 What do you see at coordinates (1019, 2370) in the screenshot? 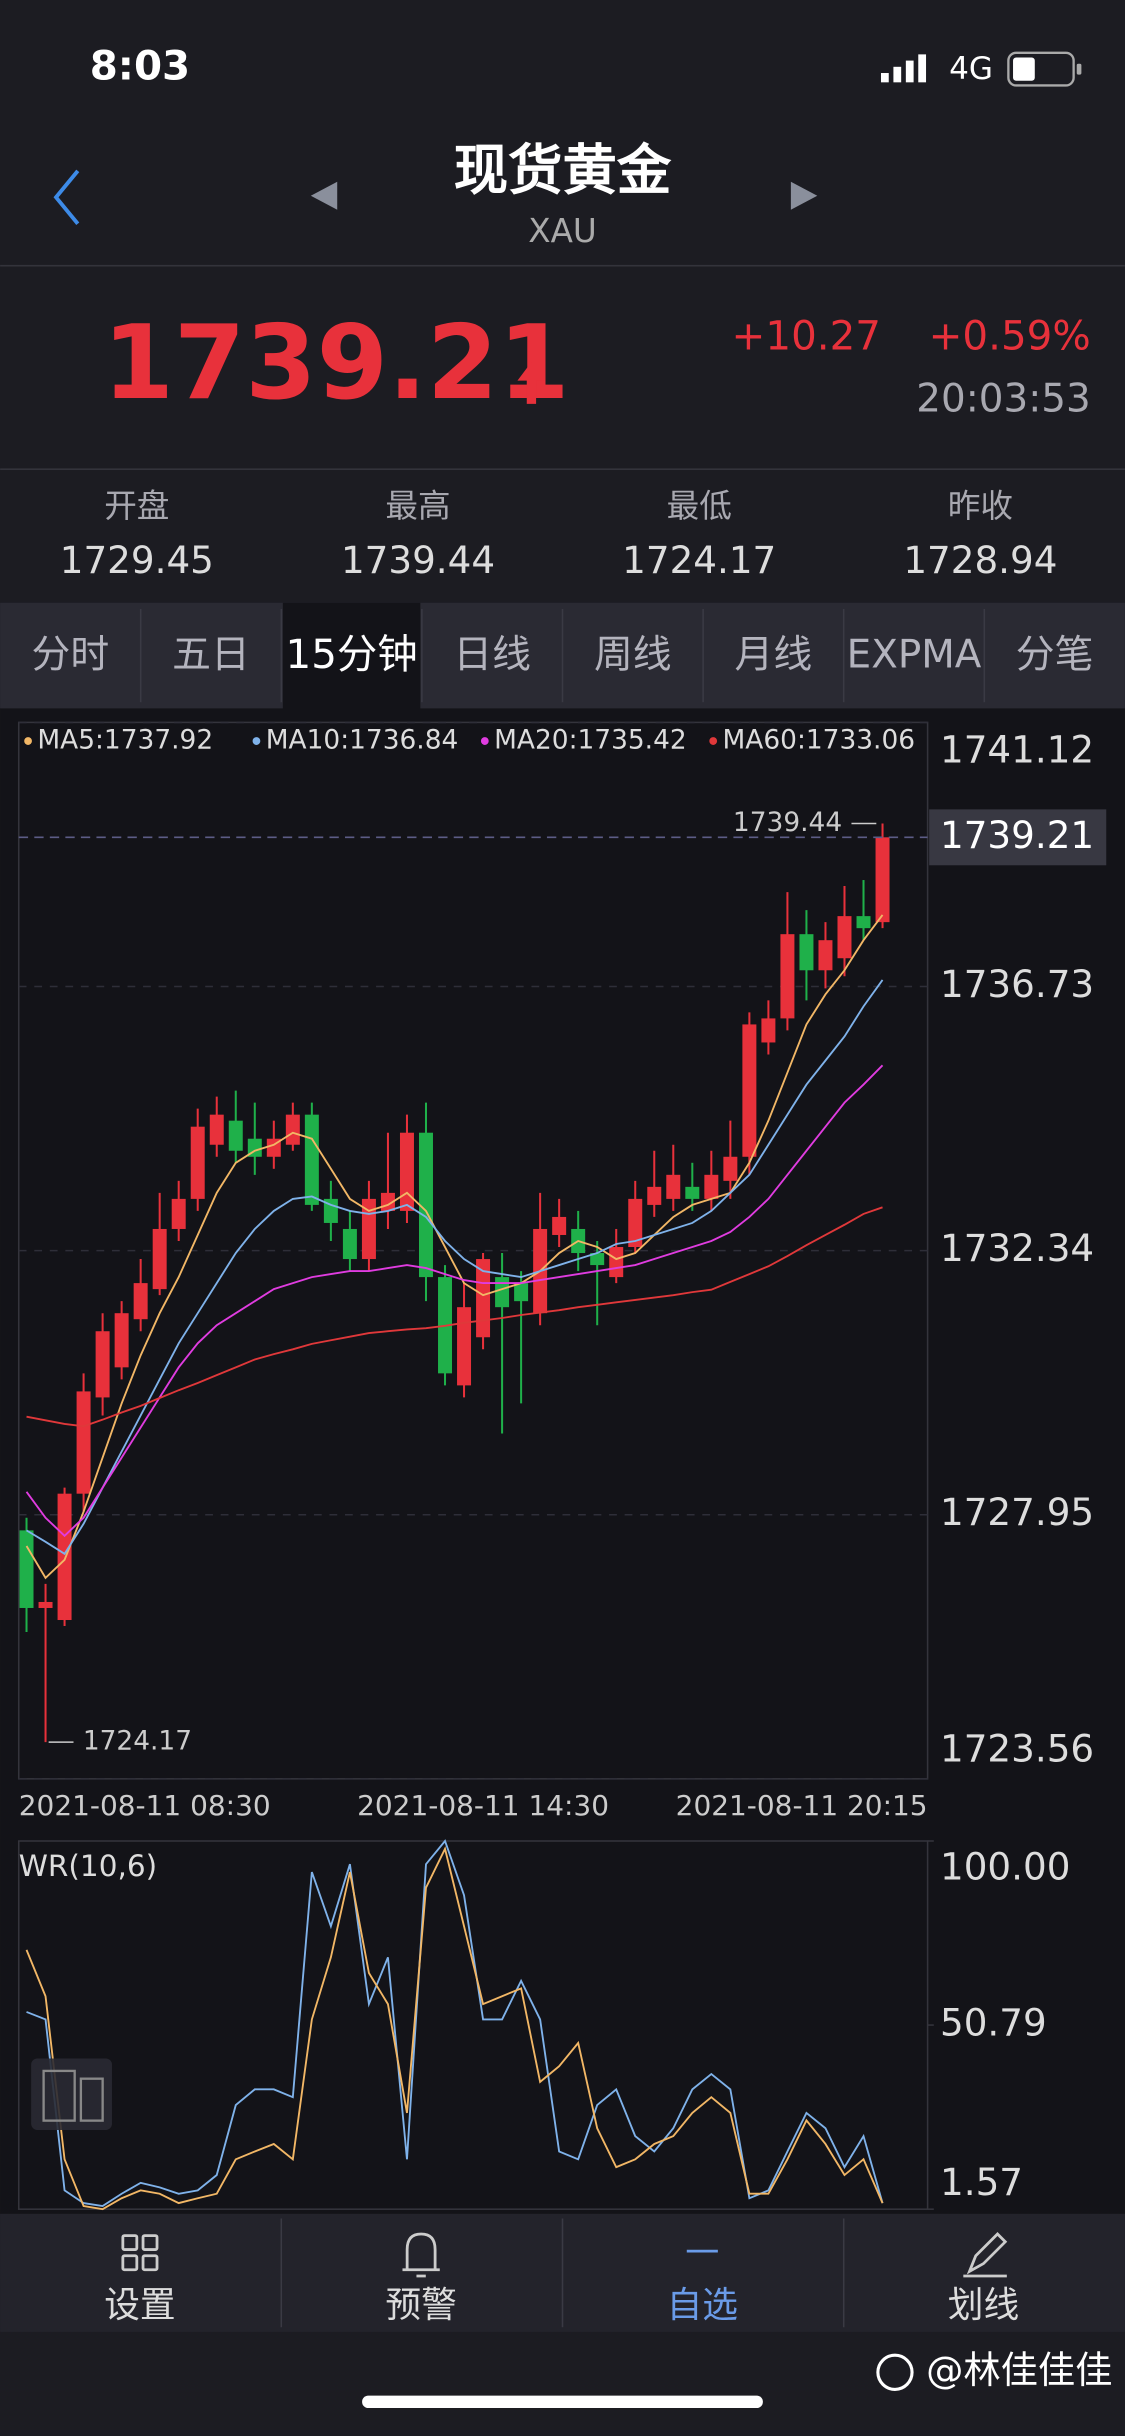
I see `watermark: @林佳佳佳` at bounding box center [1019, 2370].